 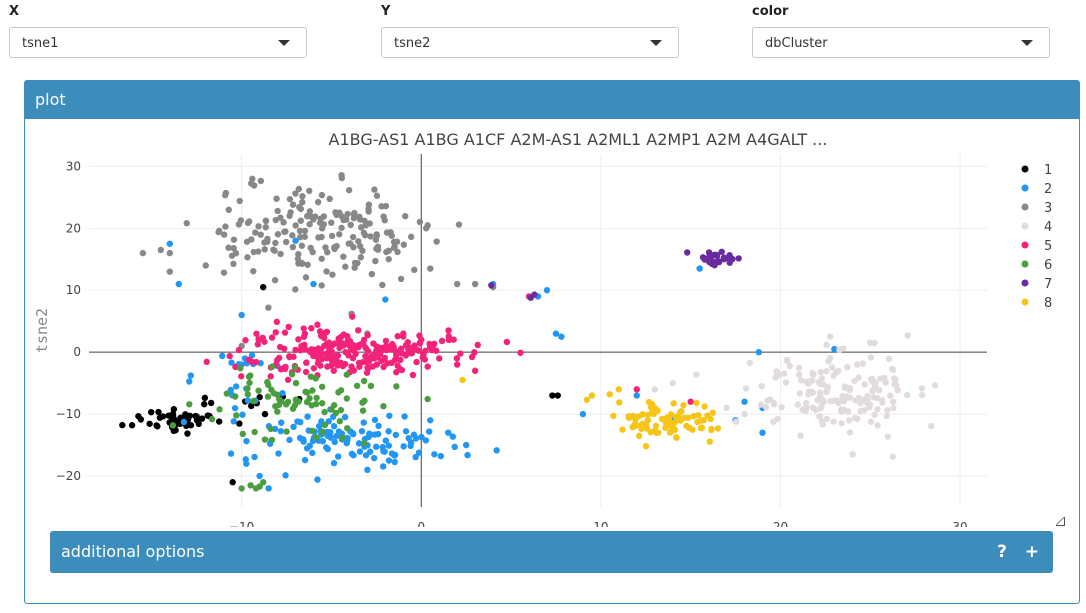 What do you see at coordinates (551, 552) in the screenshot?
I see `additional-options-bar: additional options ? +` at bounding box center [551, 552].